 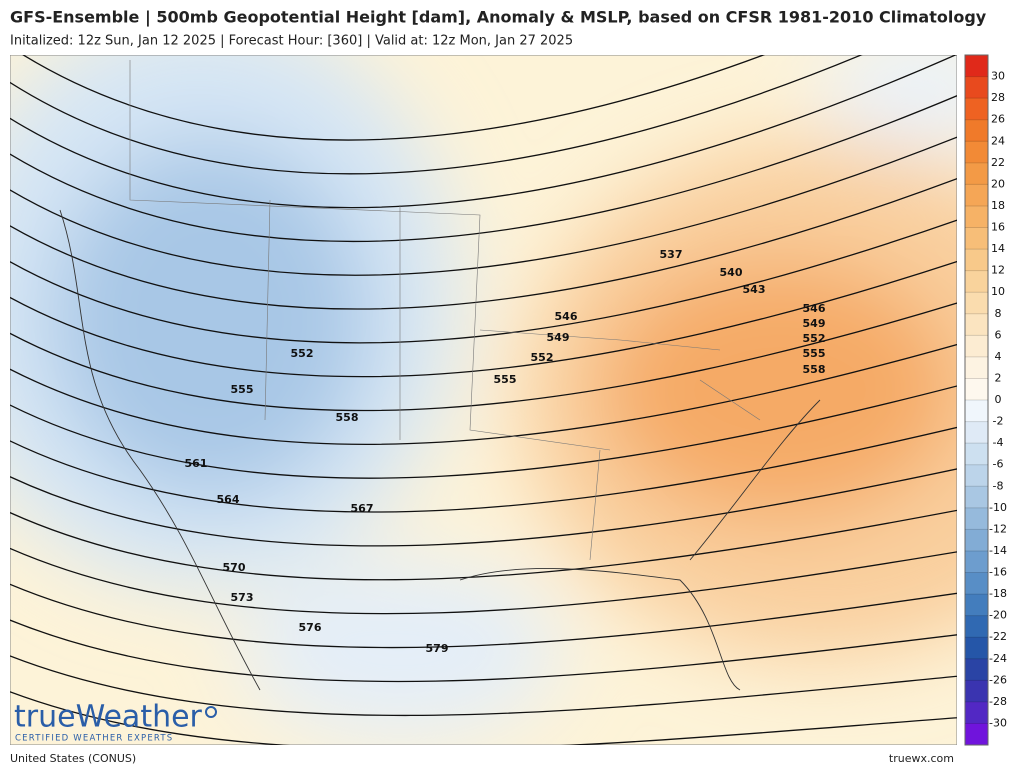 I want to click on contour-label: 555, so click(x=505, y=379).